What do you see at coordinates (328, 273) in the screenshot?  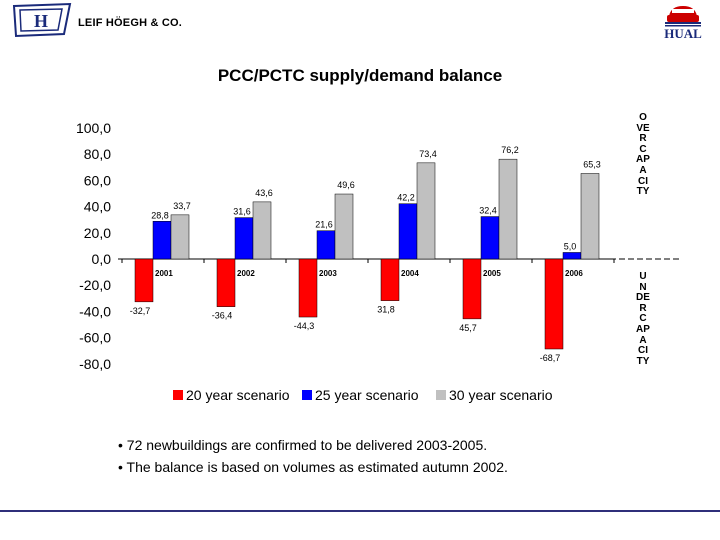 I see `category-label-2003: 2003` at bounding box center [328, 273].